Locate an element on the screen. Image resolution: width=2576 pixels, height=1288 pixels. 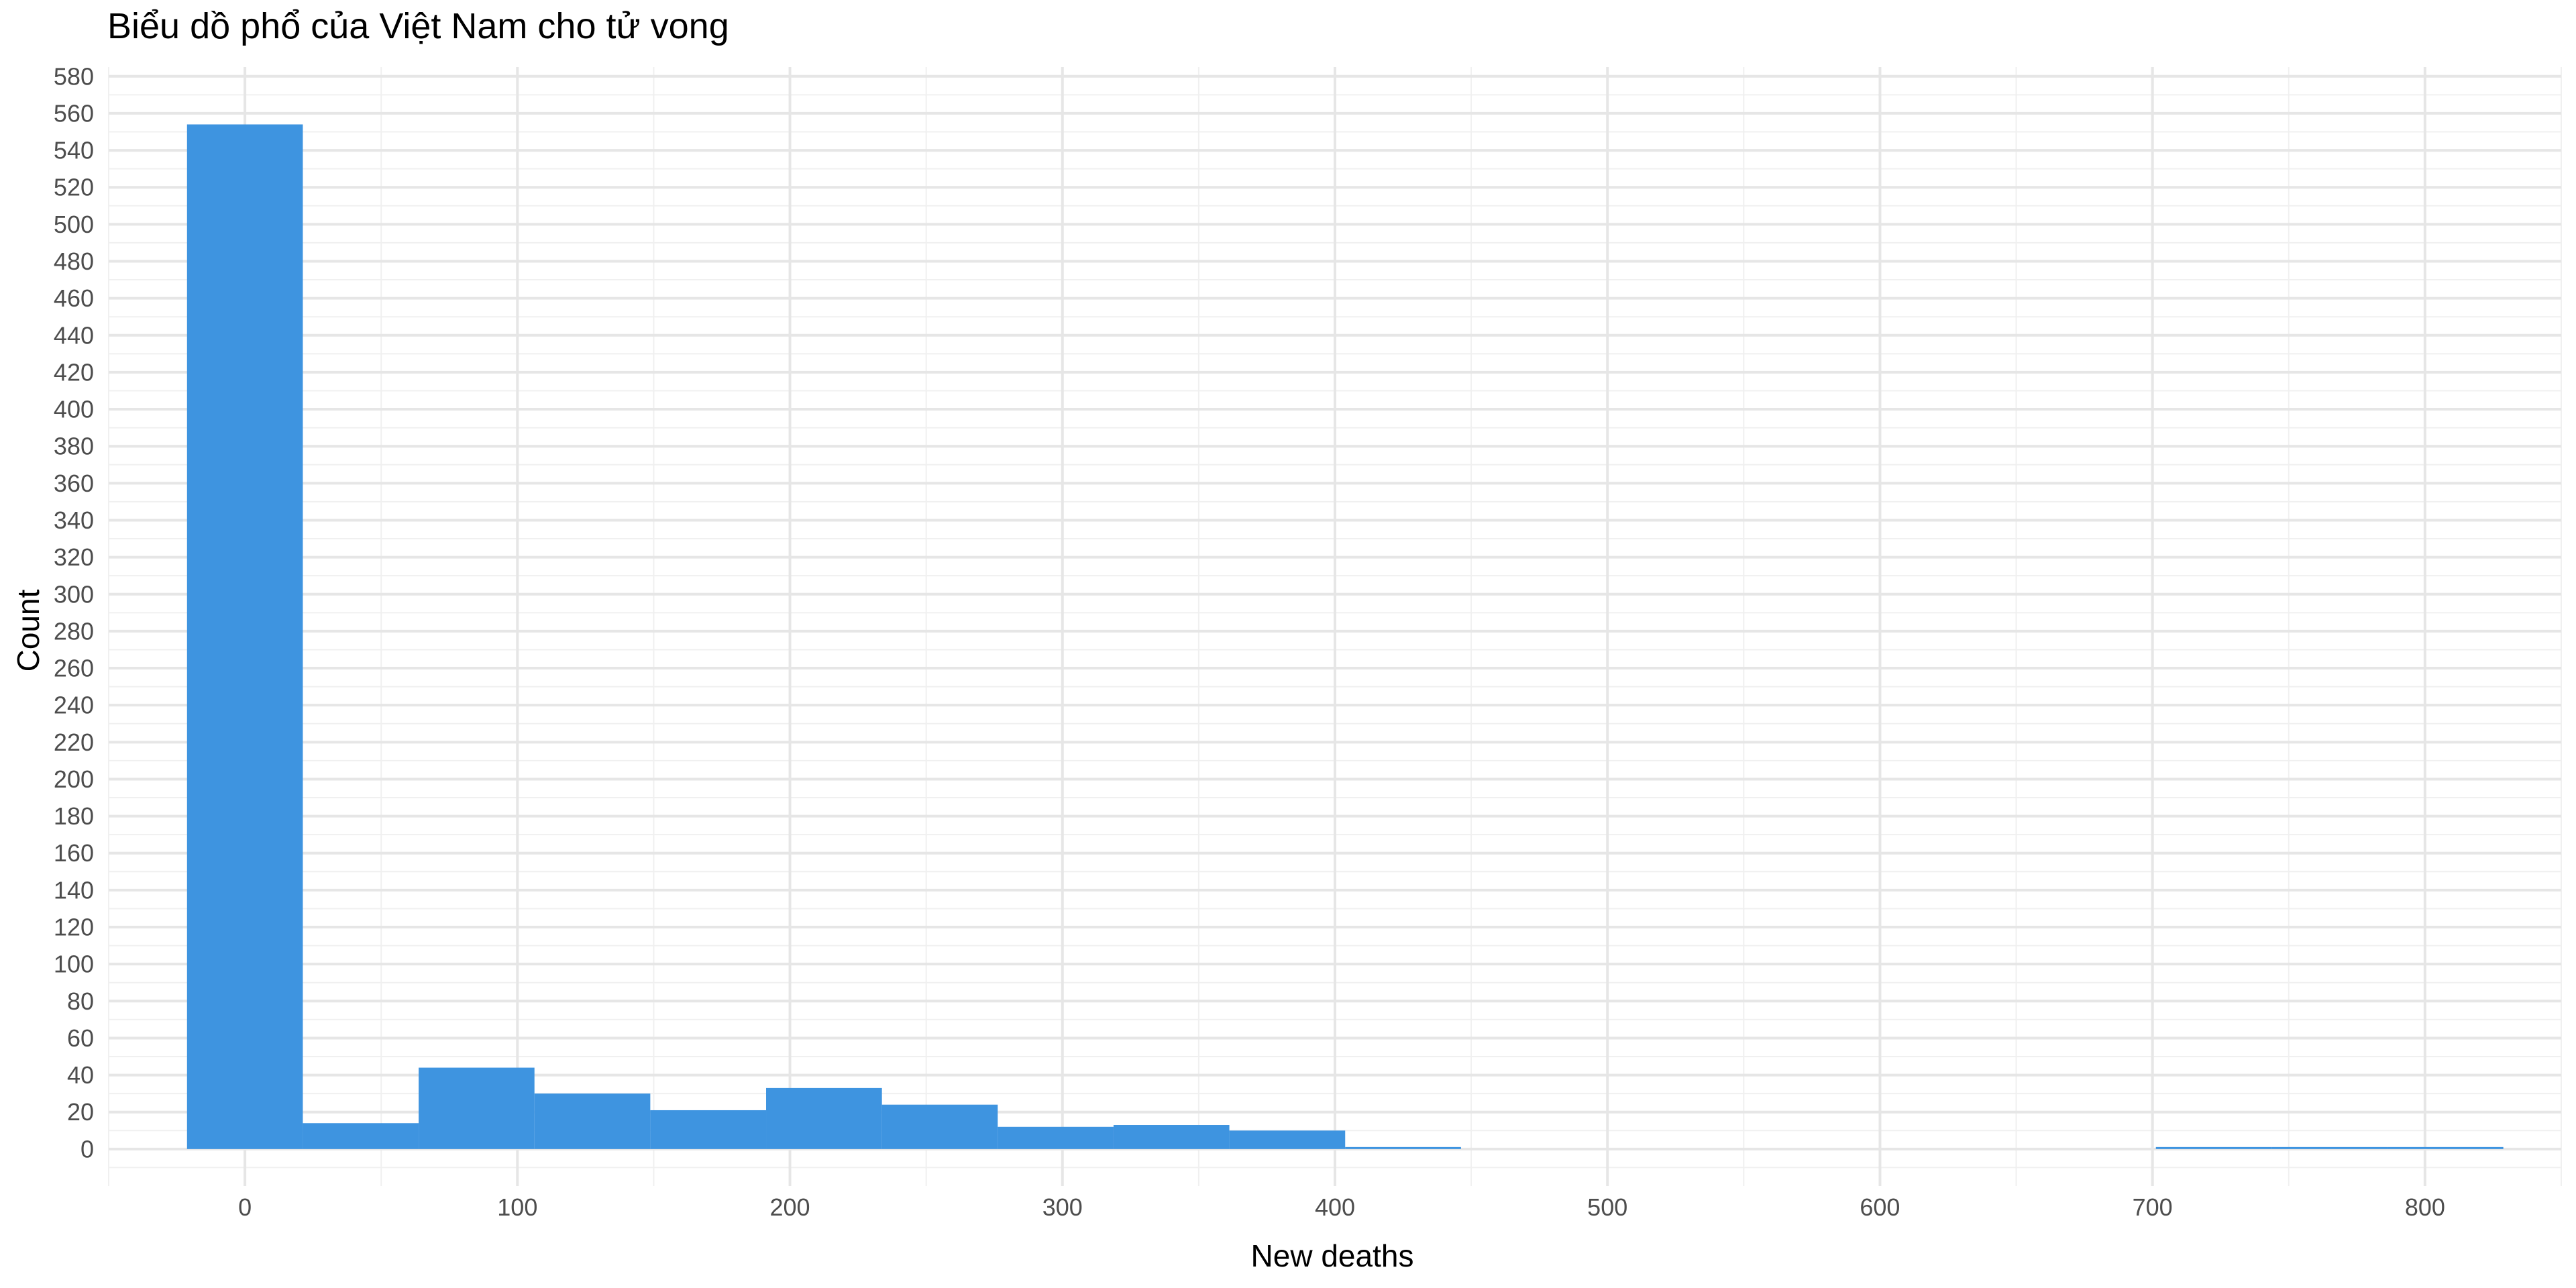
x-tick-label: 600 is located at coordinates (1880, 1207).